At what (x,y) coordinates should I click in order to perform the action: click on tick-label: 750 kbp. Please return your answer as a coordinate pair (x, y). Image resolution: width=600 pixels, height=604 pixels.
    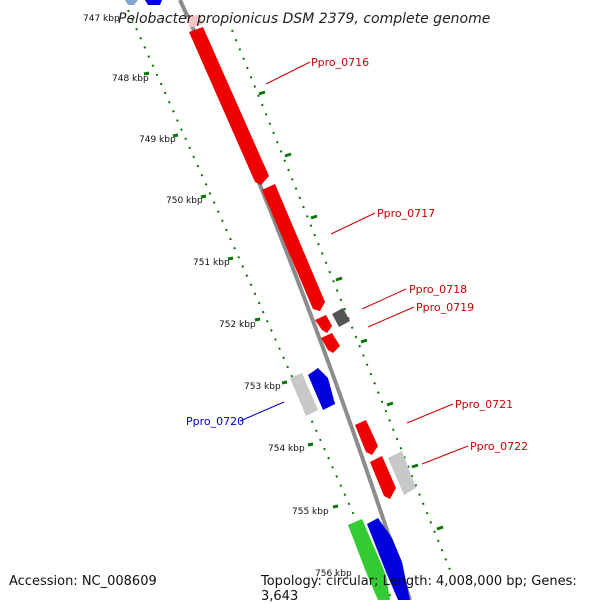
    Looking at the image, I should click on (184, 201).